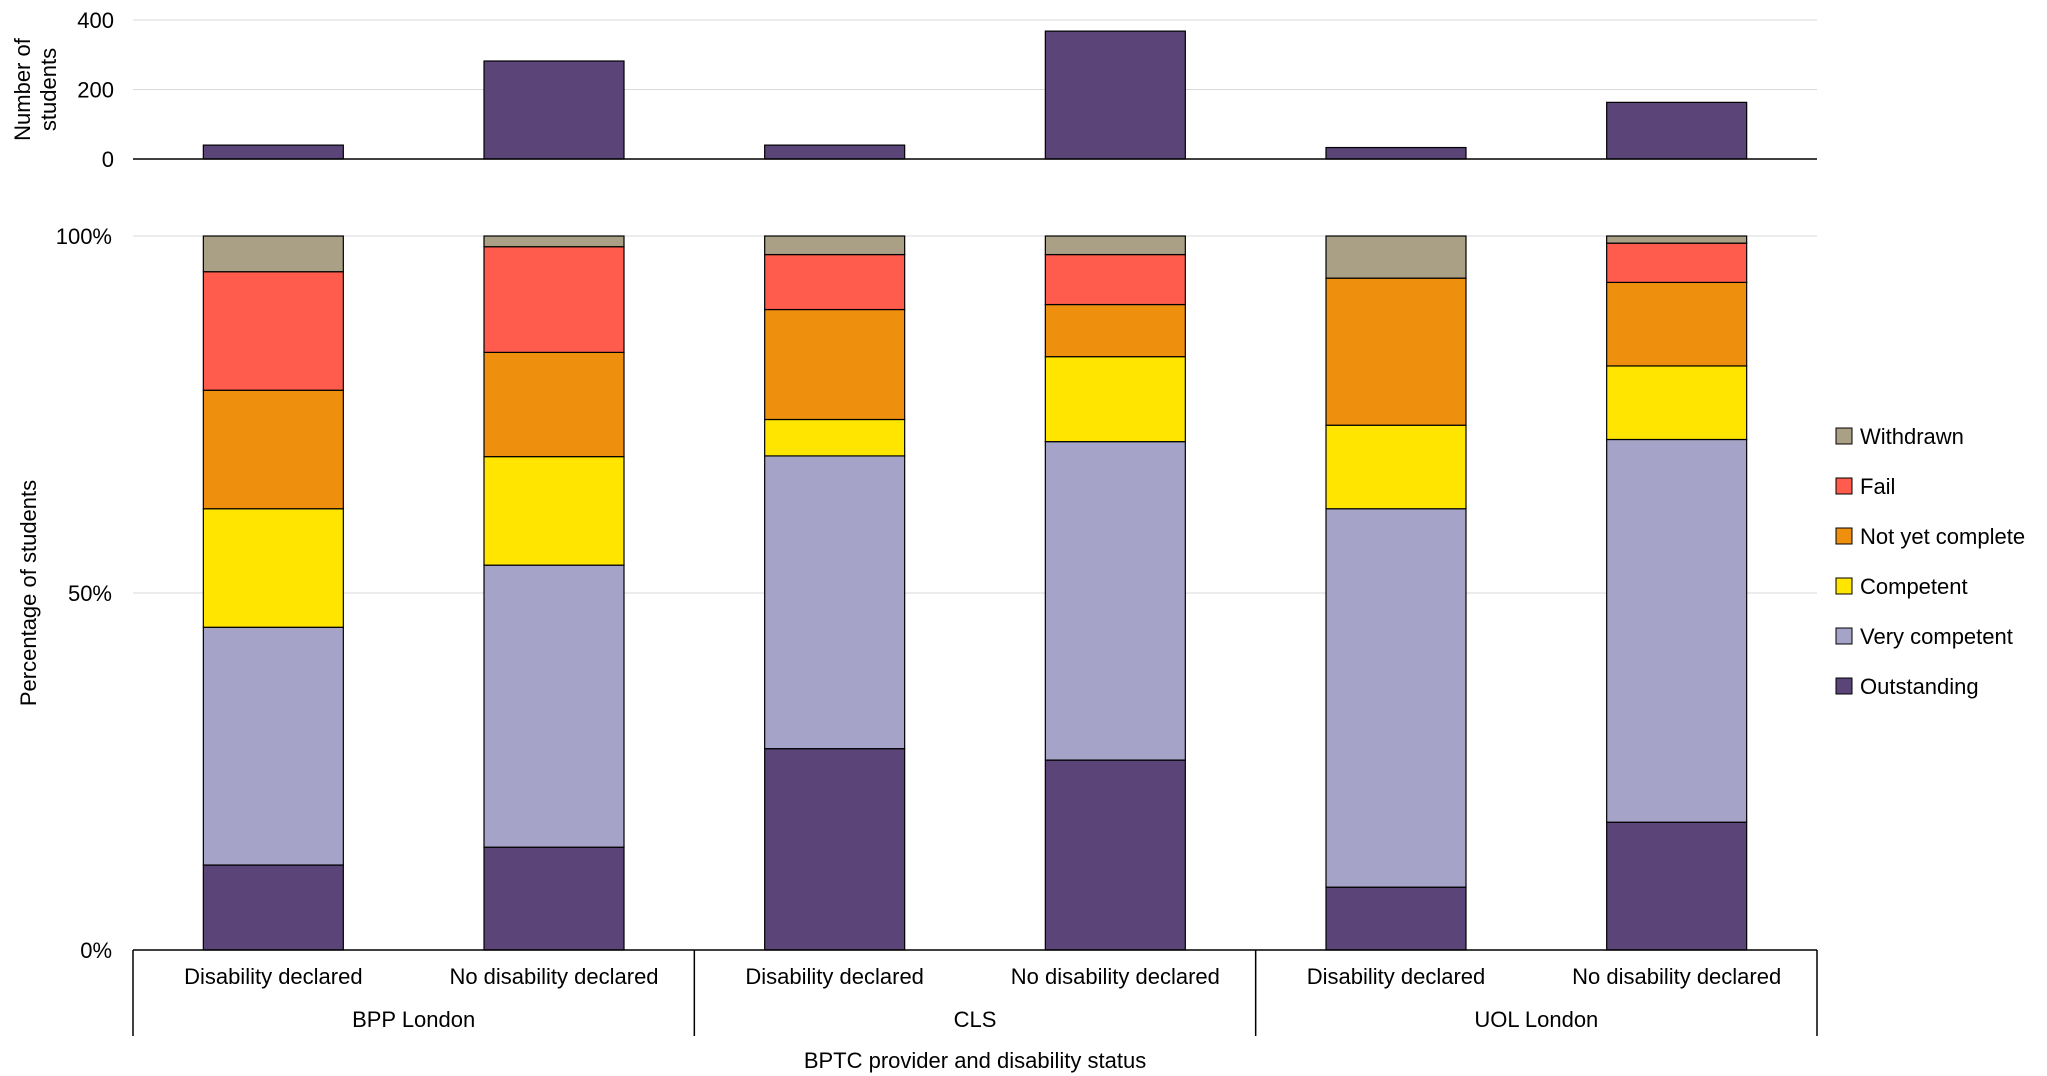 The width and height of the screenshot is (2047, 1076). I want to click on x-axis-title: BPTC provider and disability status, so click(975, 1060).